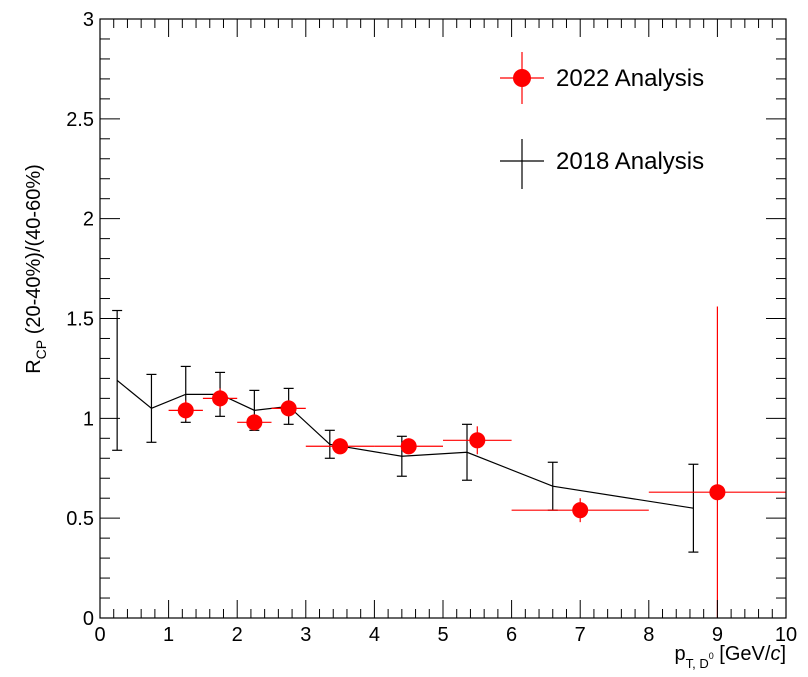  What do you see at coordinates (679, 654) in the screenshot?
I see `x-axis-title-main: p` at bounding box center [679, 654].